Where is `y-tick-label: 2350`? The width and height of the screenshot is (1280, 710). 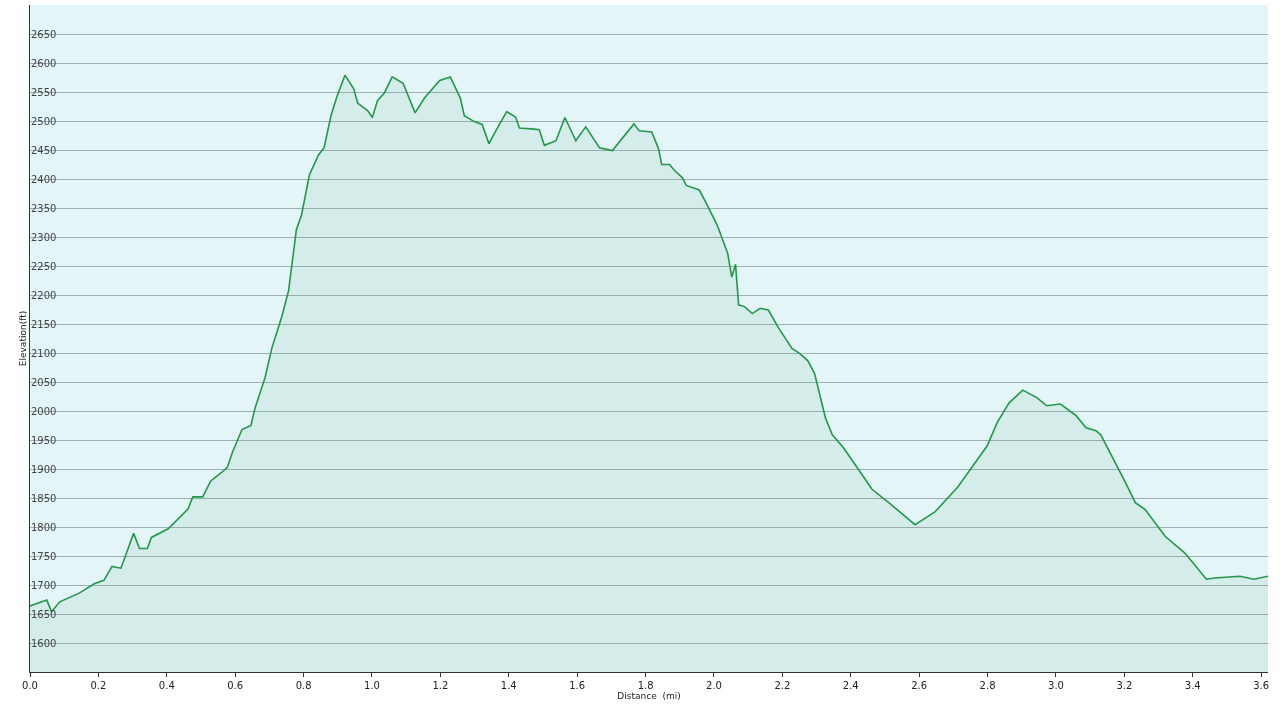 y-tick-label: 2350 is located at coordinates (44, 208).